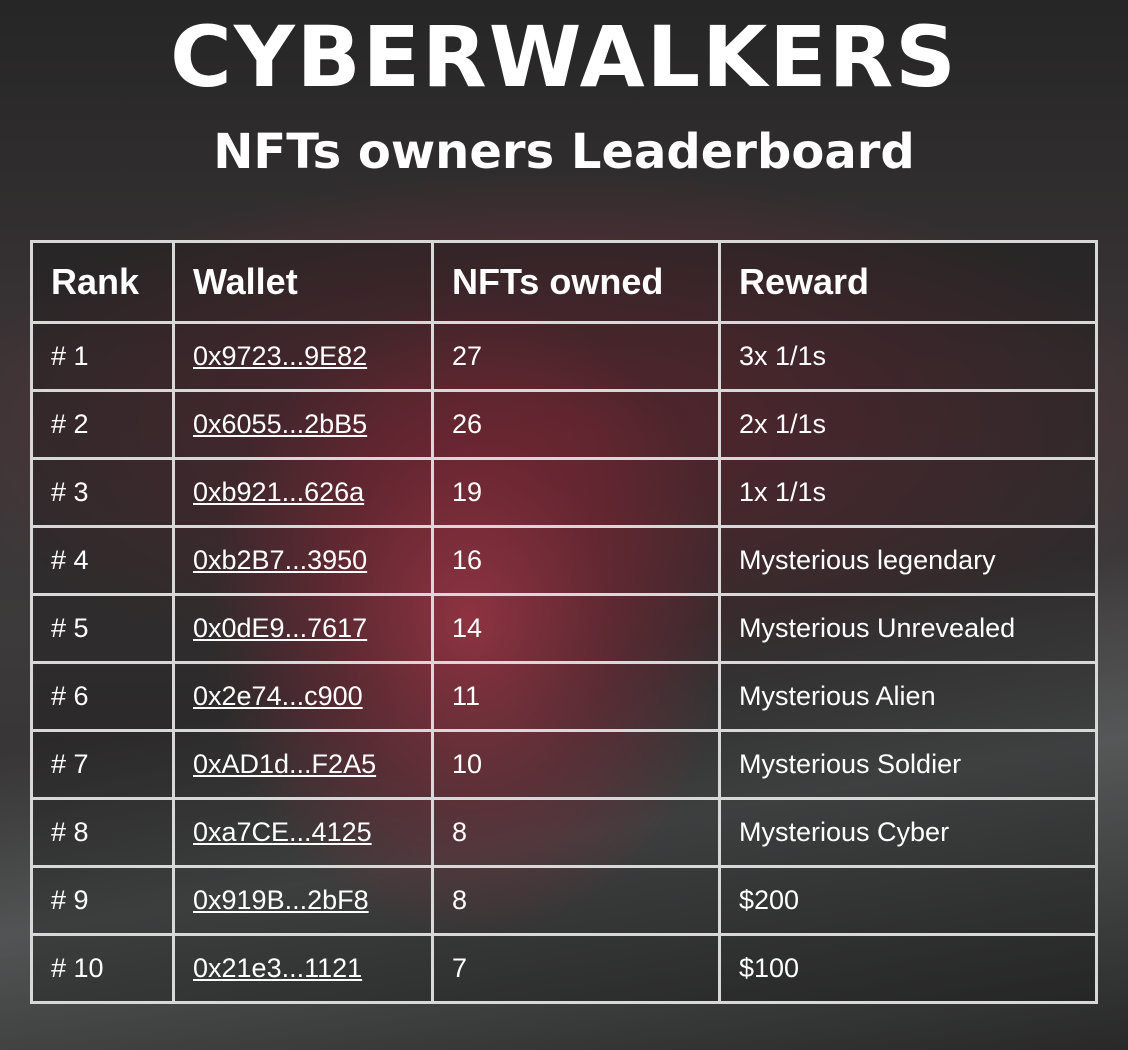 The image size is (1128, 1050). I want to click on subtitle: NFTs owners Leaderboard, so click(564, 152).